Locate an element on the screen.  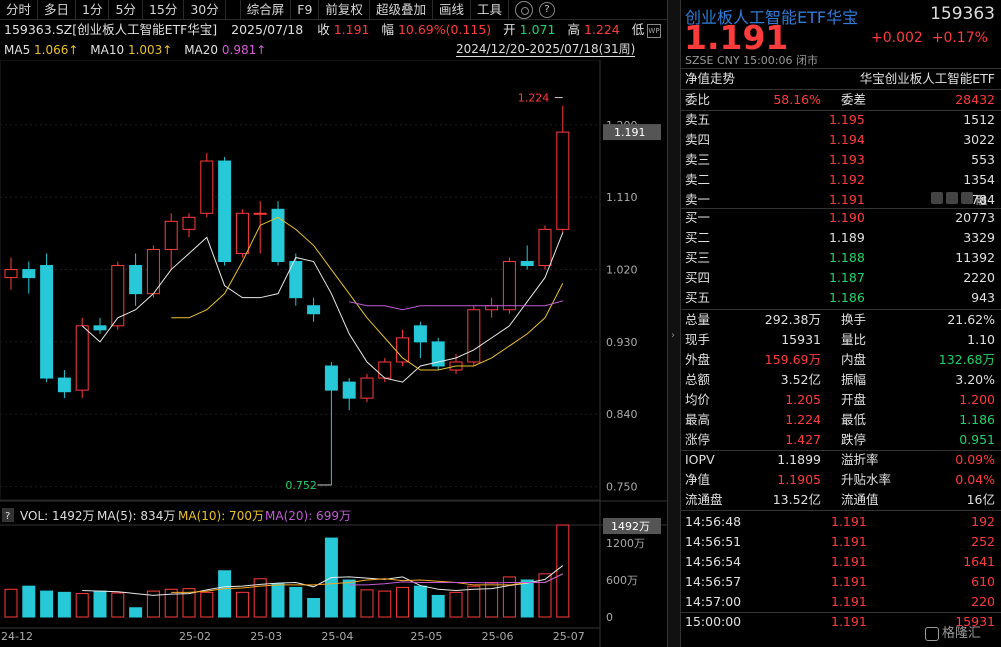
tick-volume: 192 is located at coordinates (983, 521).